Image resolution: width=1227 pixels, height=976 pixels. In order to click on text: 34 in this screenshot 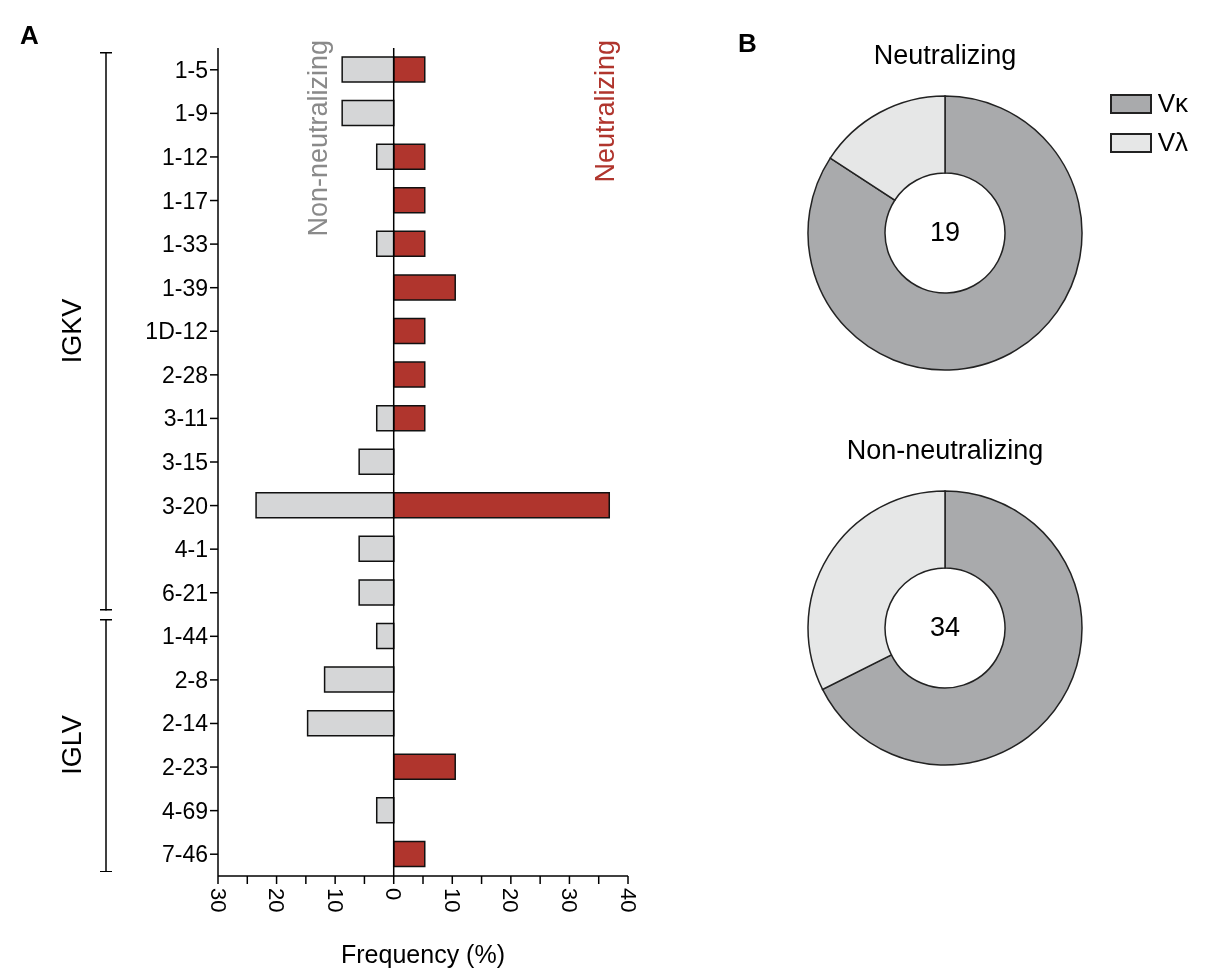, I will do `click(944, 627)`.